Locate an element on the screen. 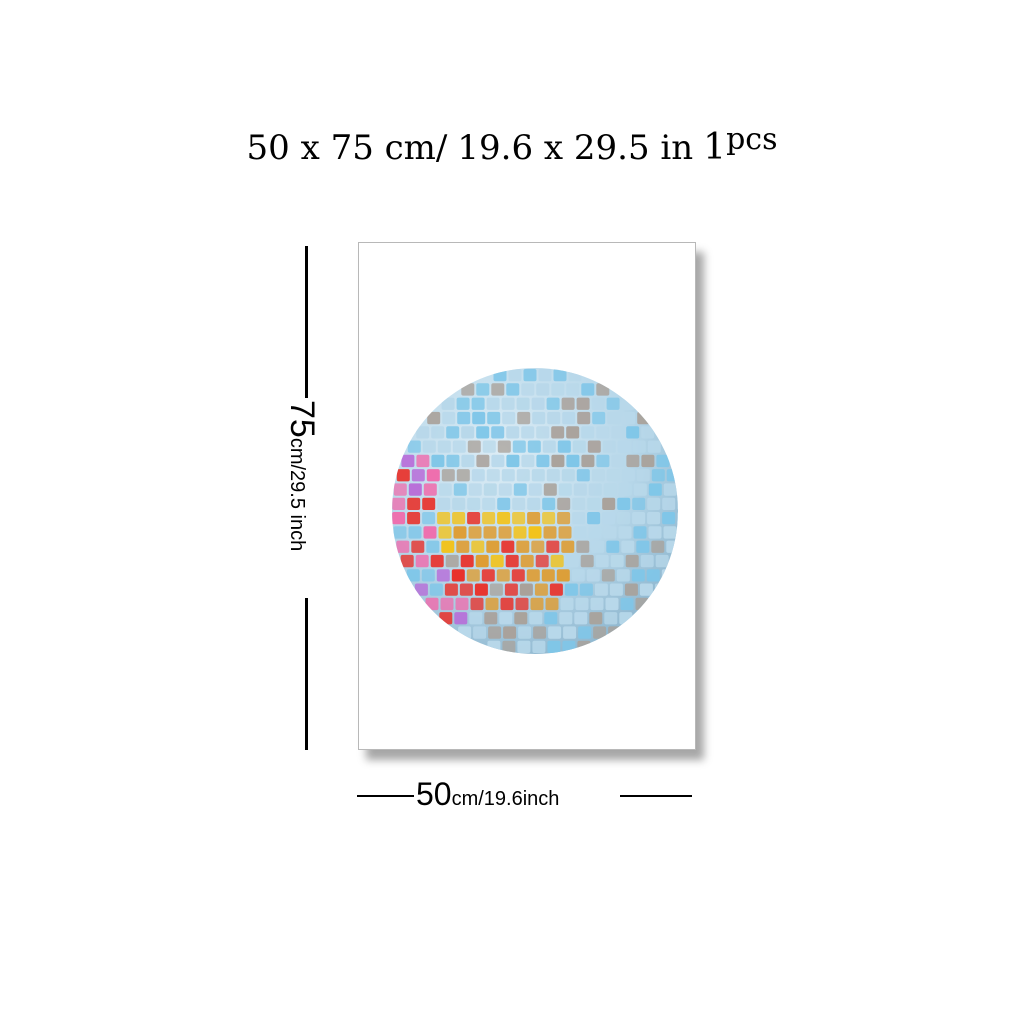 The image size is (1024, 1024). size-inch-text: 19.6 x 29.5 in is located at coordinates (575, 148).